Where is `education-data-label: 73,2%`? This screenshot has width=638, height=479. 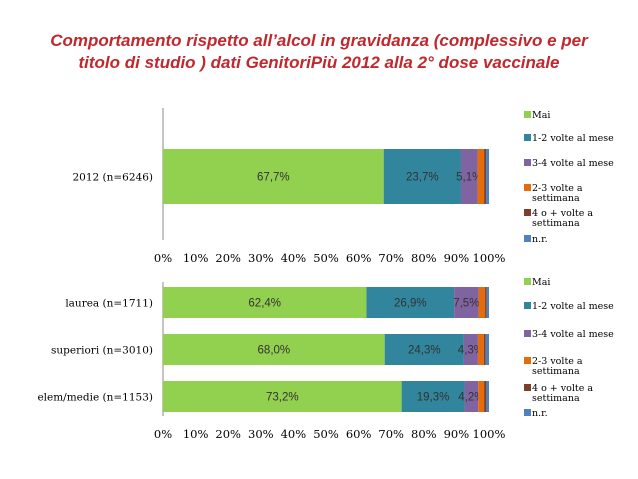 education-data-label: 73,2% is located at coordinates (282, 398).